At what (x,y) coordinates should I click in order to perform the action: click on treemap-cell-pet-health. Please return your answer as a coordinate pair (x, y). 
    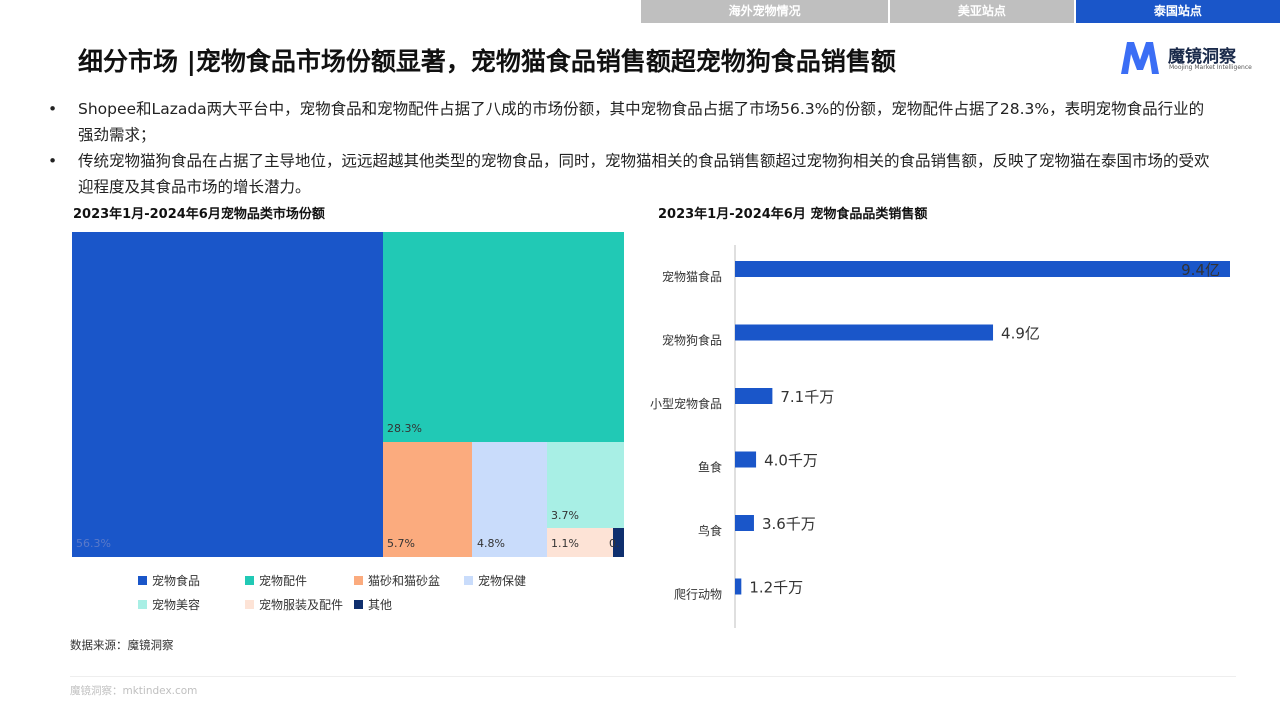
    Looking at the image, I should click on (509, 499).